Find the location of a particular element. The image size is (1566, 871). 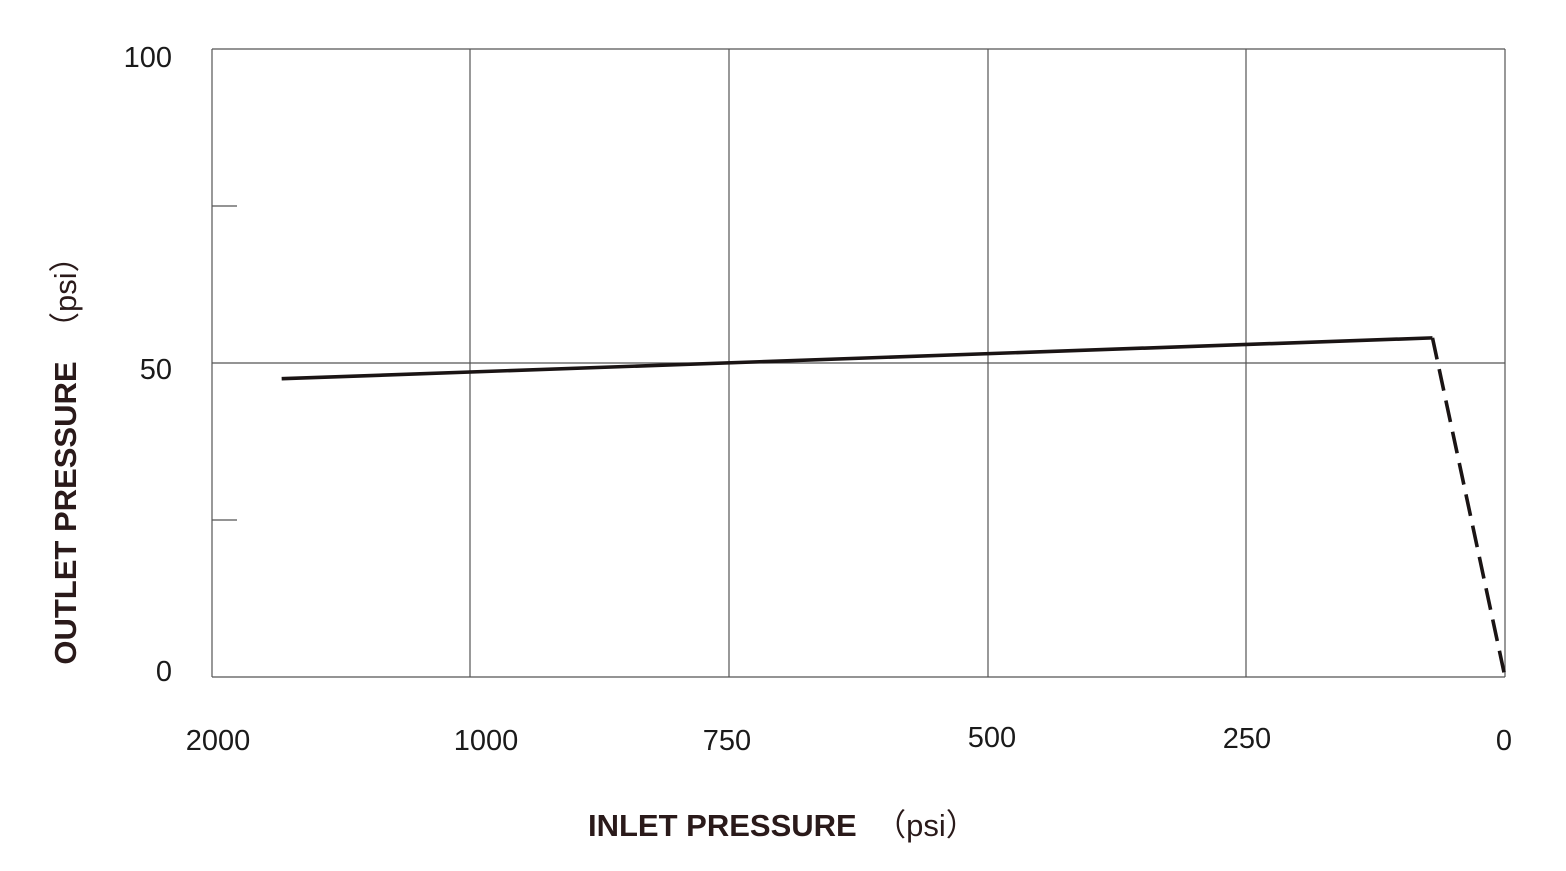

y-tick-label: 0 is located at coordinates (164, 672).